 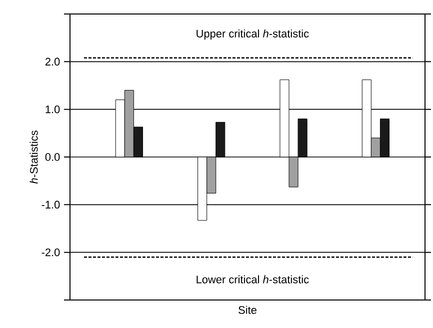 I want to click on ref-line-label: Upper critical h-statistic, so click(x=252, y=34).